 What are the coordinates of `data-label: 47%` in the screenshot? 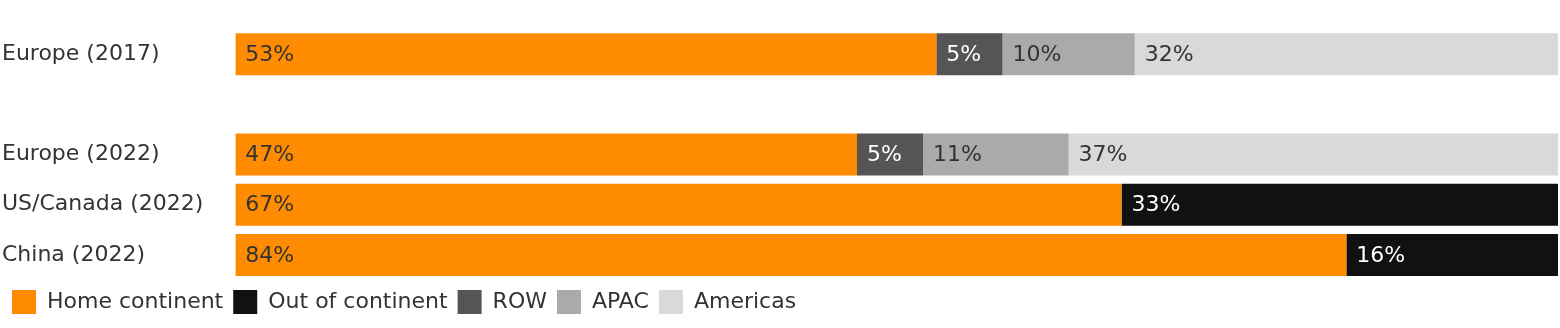 It's located at (270, 154).